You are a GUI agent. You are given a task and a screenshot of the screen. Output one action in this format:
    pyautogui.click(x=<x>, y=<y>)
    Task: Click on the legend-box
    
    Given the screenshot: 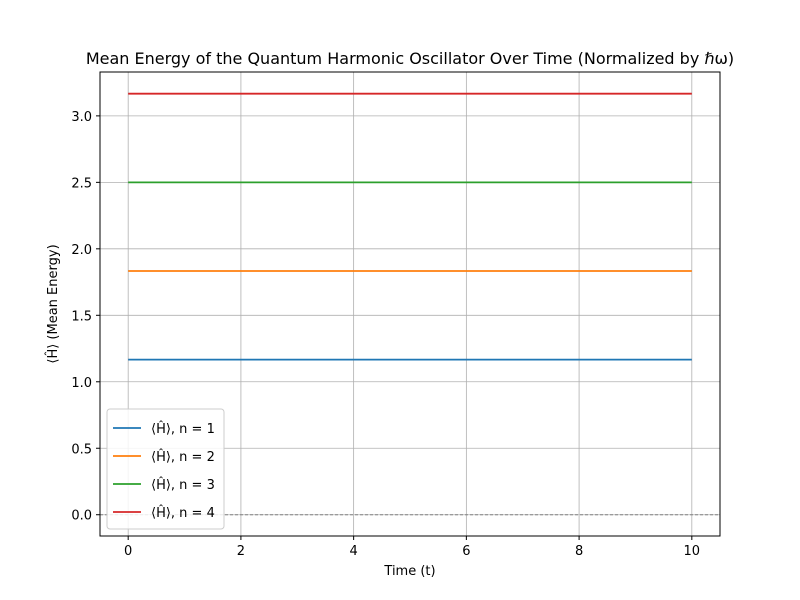 What is the action you would take?
    pyautogui.click(x=165, y=469)
    